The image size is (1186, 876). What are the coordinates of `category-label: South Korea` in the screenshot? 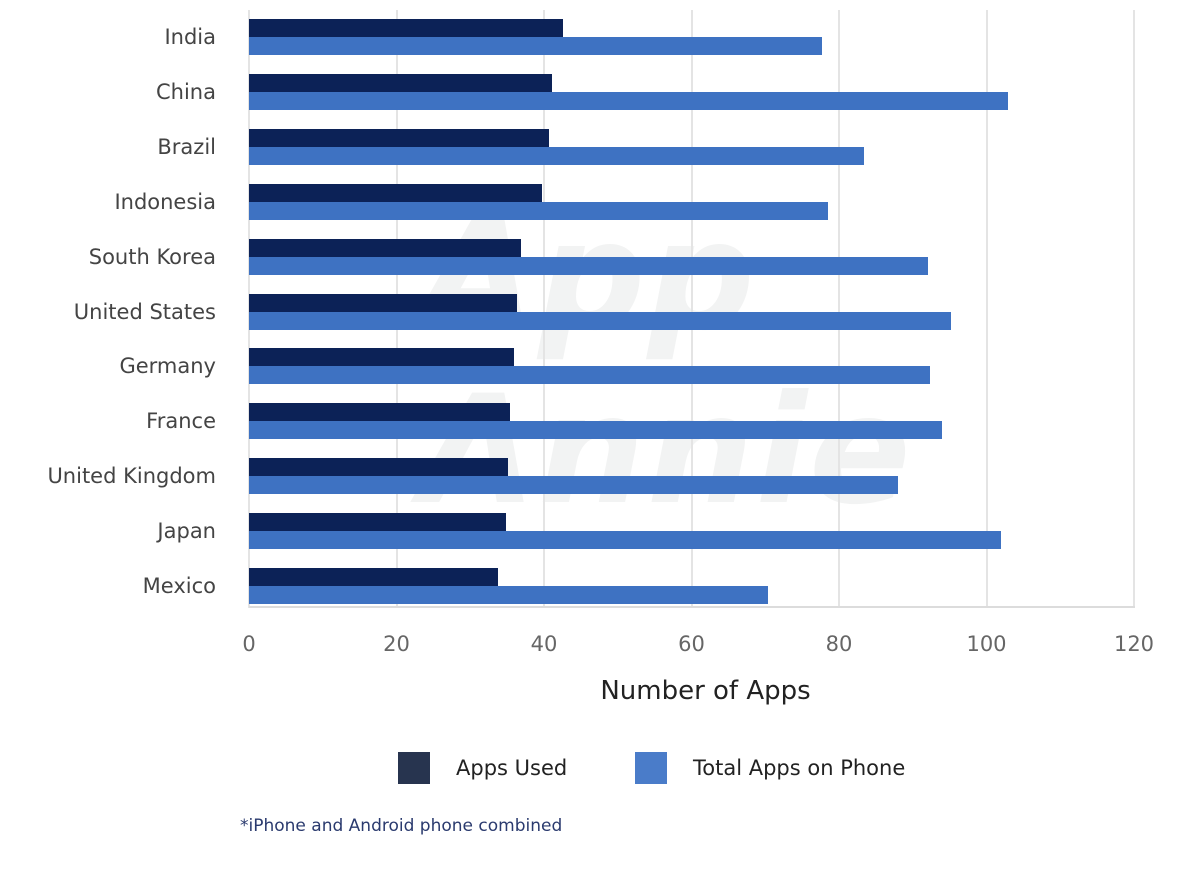 It's located at (152, 256).